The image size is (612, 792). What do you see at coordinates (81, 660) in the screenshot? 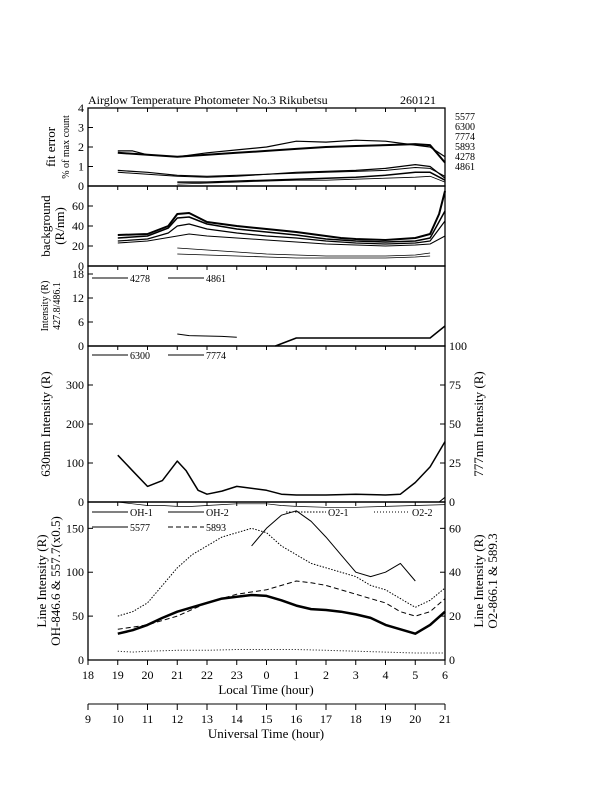
I see `line-ytick-label: 0` at bounding box center [81, 660].